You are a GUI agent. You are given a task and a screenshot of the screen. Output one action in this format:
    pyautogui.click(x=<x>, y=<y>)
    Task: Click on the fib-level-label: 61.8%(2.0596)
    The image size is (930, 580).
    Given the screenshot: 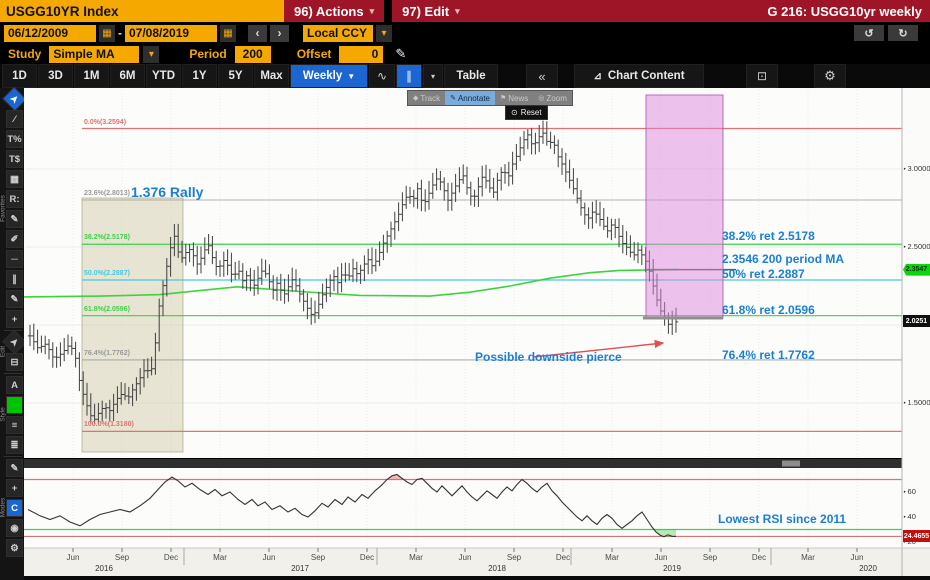 What is the action you would take?
    pyautogui.click(x=107, y=309)
    